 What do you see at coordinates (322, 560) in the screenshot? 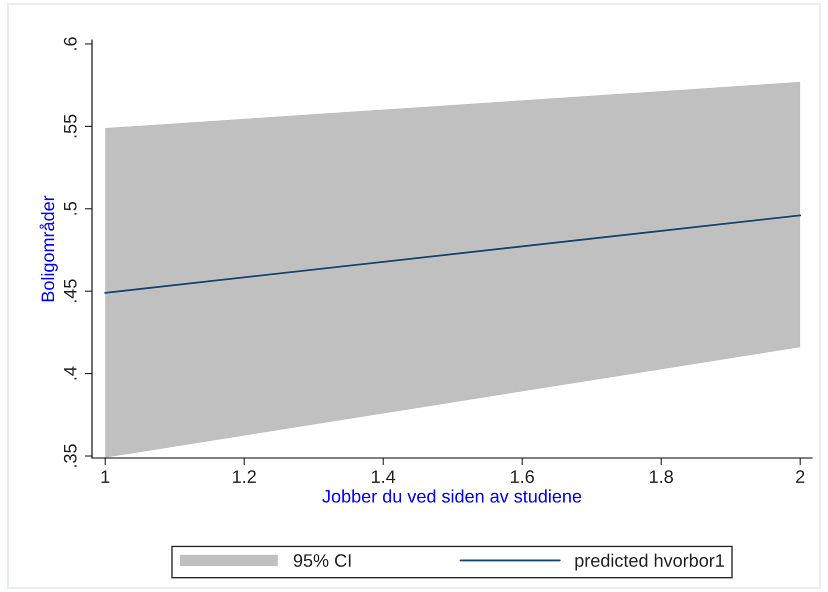
I see `text: 95% CI` at bounding box center [322, 560].